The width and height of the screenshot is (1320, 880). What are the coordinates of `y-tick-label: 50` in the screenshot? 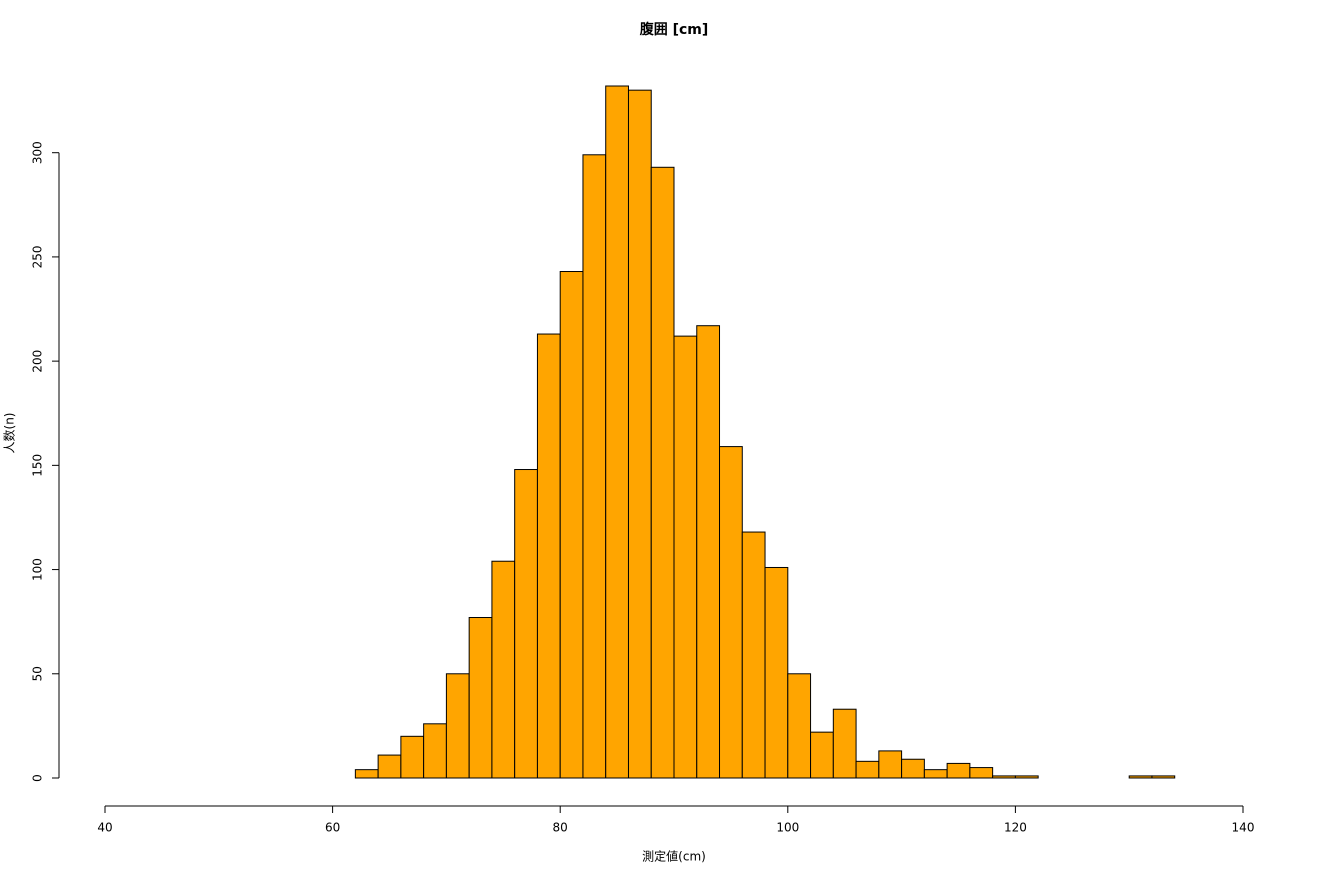 It's located at (38, 673).